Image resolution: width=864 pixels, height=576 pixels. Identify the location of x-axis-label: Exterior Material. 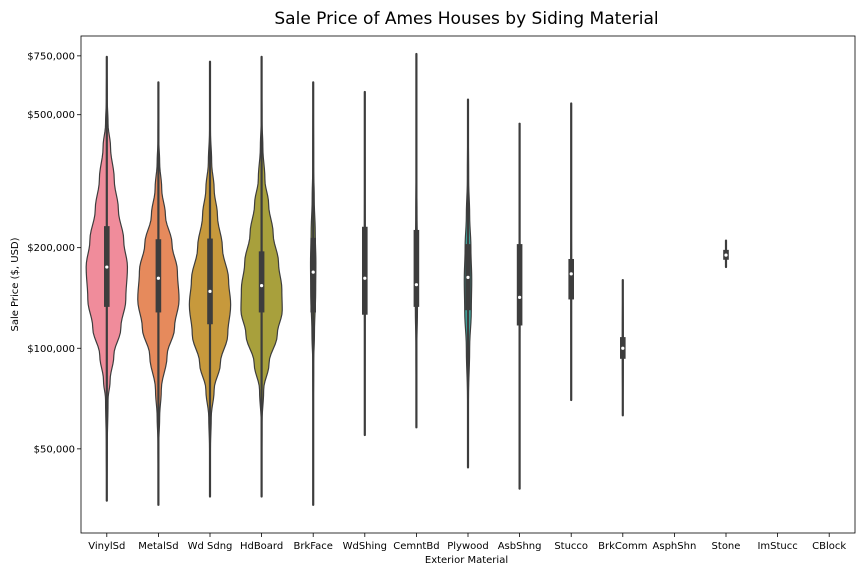
(466, 560).